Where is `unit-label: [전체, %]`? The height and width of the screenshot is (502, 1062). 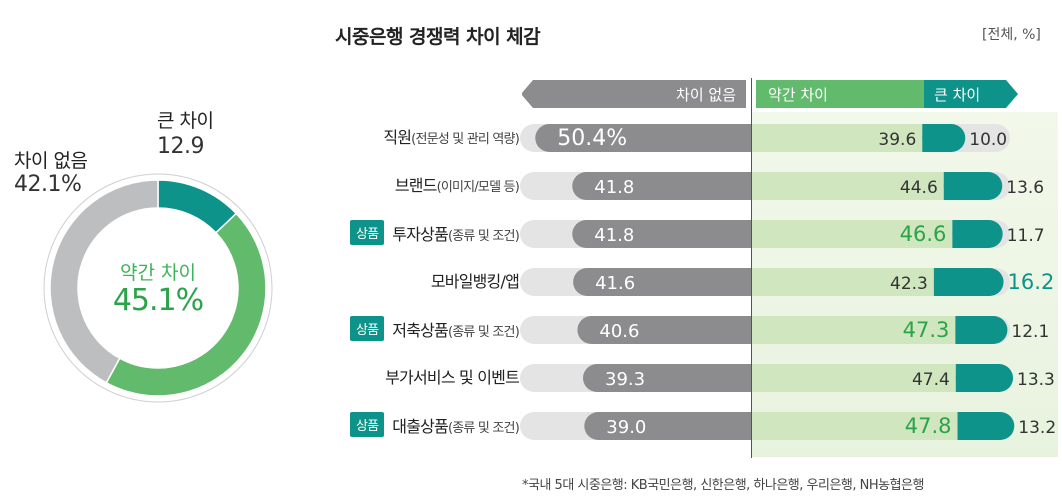 unit-label: [전체, %] is located at coordinates (1011, 35).